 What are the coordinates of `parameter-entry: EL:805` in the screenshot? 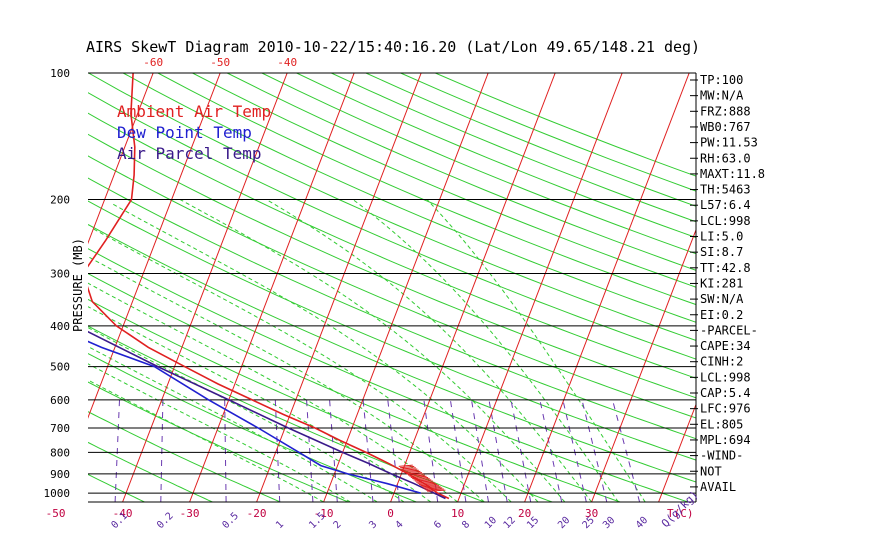 It's located at (721, 424).